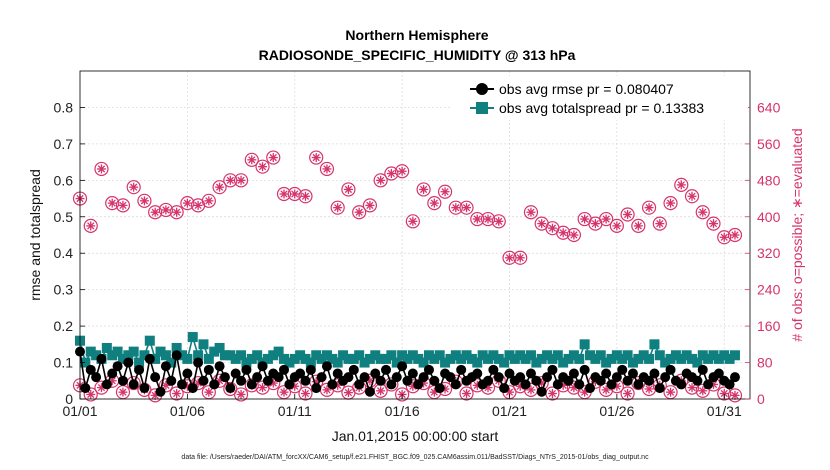 This screenshot has width=830, height=470. Describe the element at coordinates (64, 363) in the screenshot. I see `y-tick-label: 0.1` at that location.